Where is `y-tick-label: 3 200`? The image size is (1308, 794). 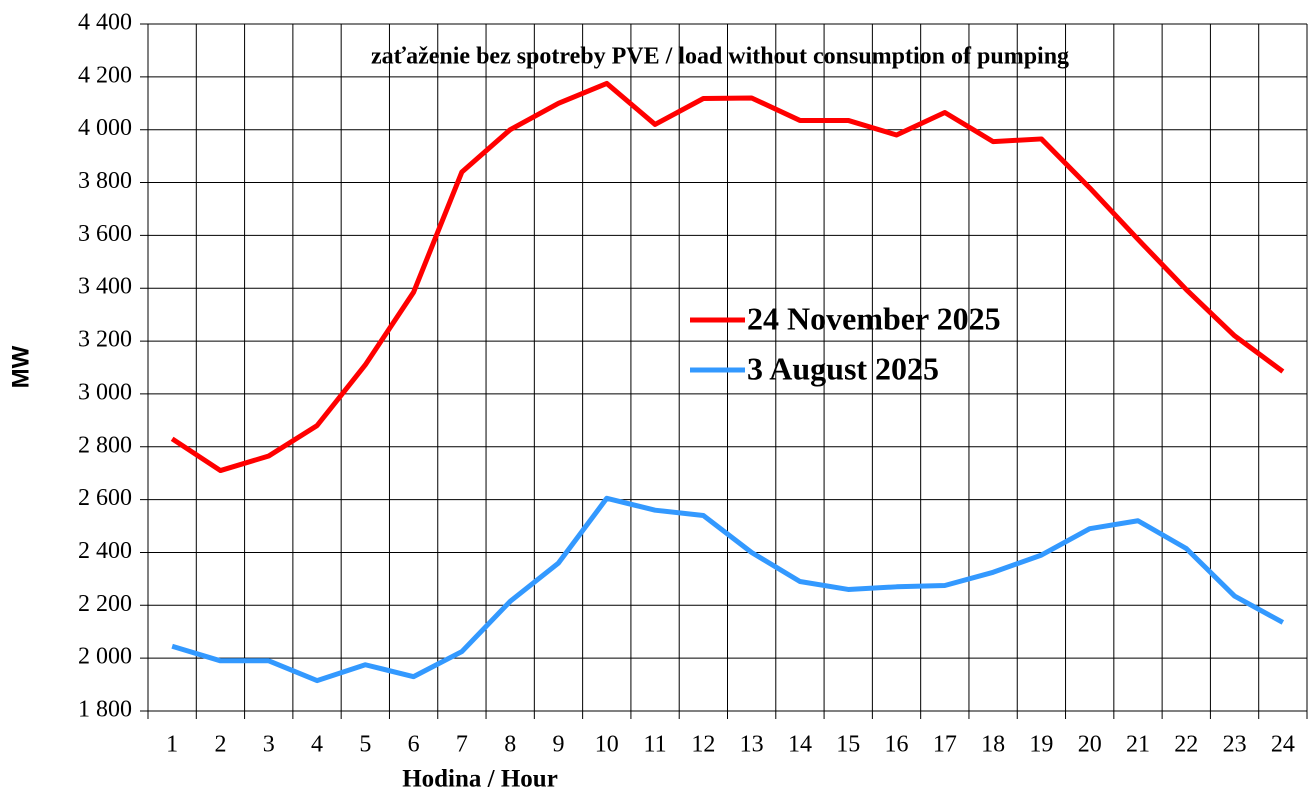
y-tick-label: 3 200 is located at coordinates (105, 340).